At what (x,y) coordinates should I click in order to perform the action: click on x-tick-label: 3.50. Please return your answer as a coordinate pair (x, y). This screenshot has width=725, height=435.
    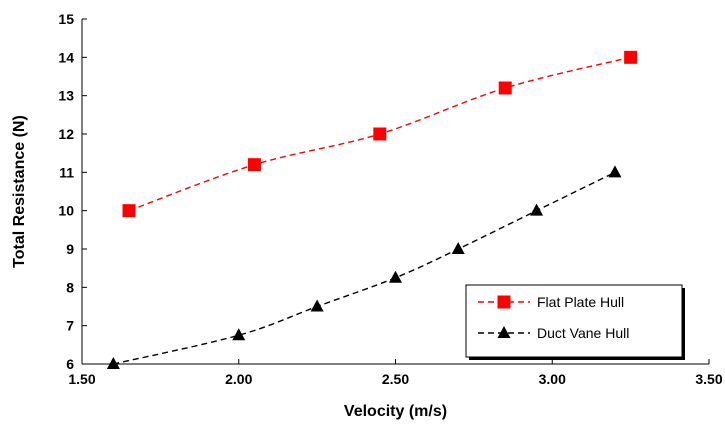
    Looking at the image, I should click on (708, 379).